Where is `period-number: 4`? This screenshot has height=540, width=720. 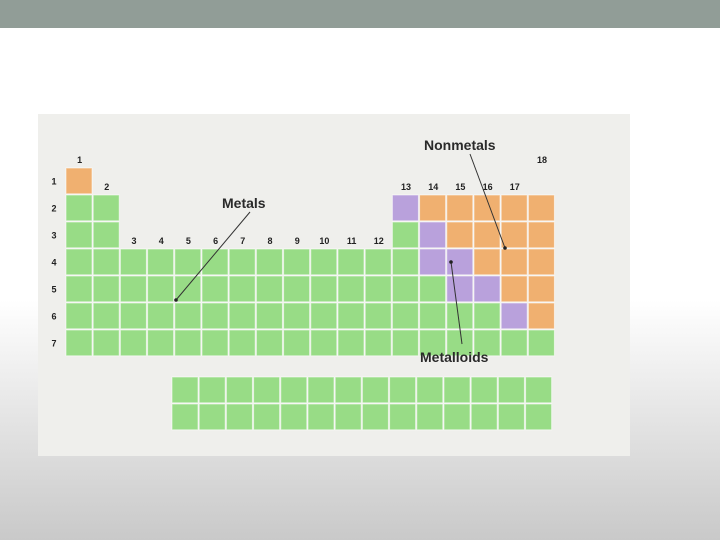 period-number: 4 is located at coordinates (53, 263).